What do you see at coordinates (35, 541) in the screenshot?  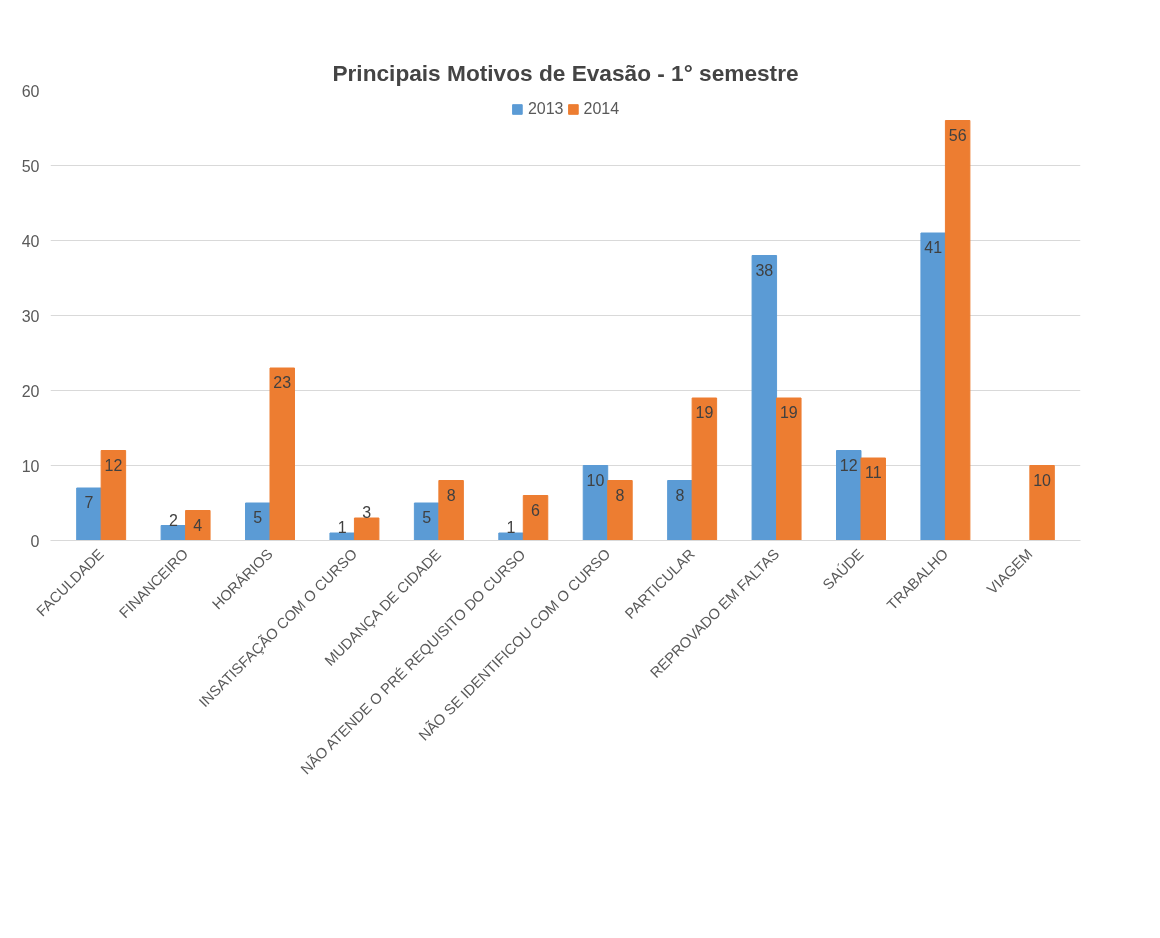 I see `y-tick-label: 0` at bounding box center [35, 541].